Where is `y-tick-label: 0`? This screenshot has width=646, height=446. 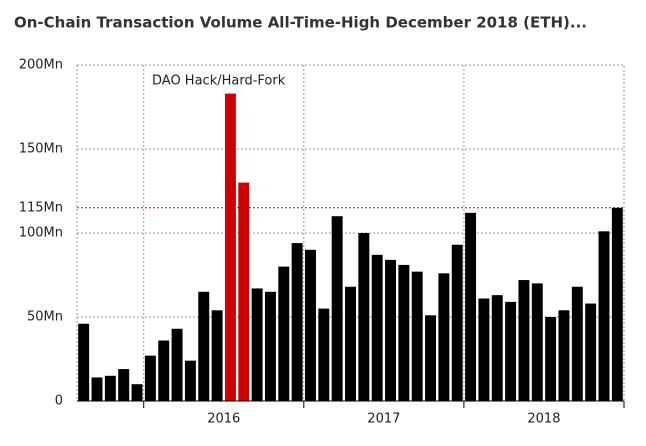 y-tick-label: 0 is located at coordinates (59, 401).